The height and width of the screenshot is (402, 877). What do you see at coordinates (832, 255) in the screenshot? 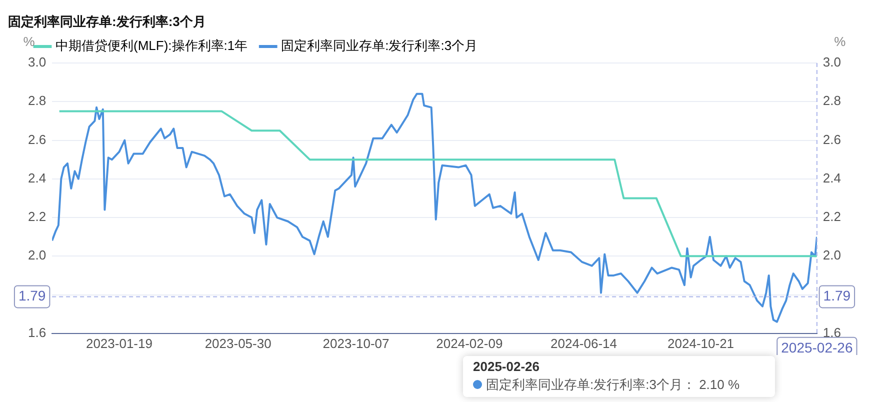
I see `y2-tick-label: 2.0` at bounding box center [832, 255].